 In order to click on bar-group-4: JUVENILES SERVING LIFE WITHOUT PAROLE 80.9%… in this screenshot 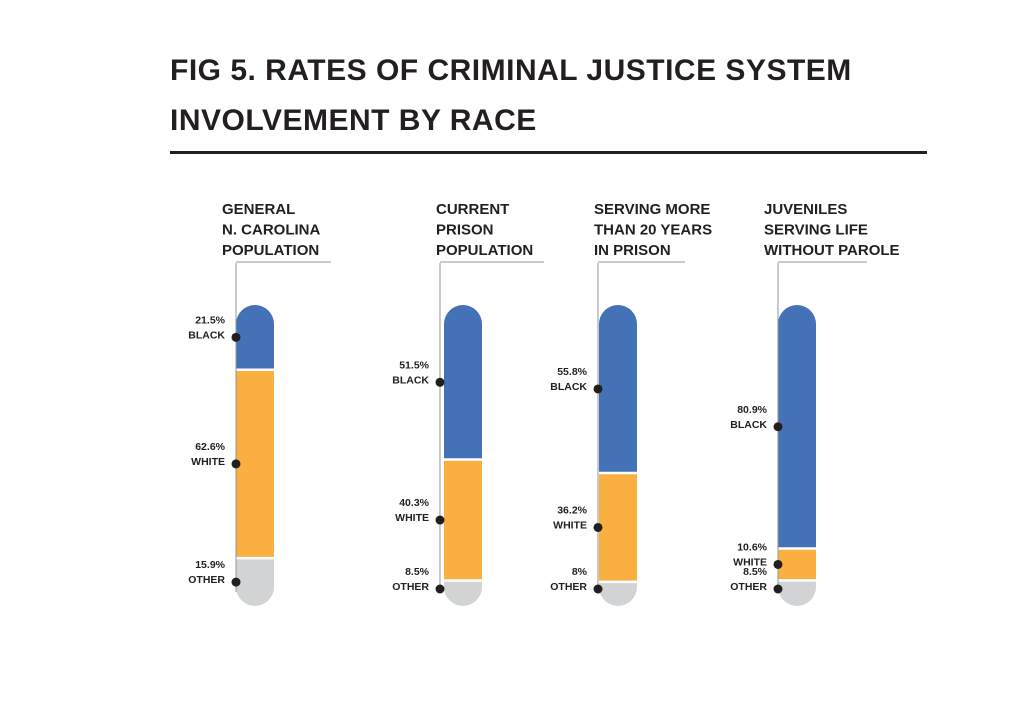, I will do `click(815, 403)`.